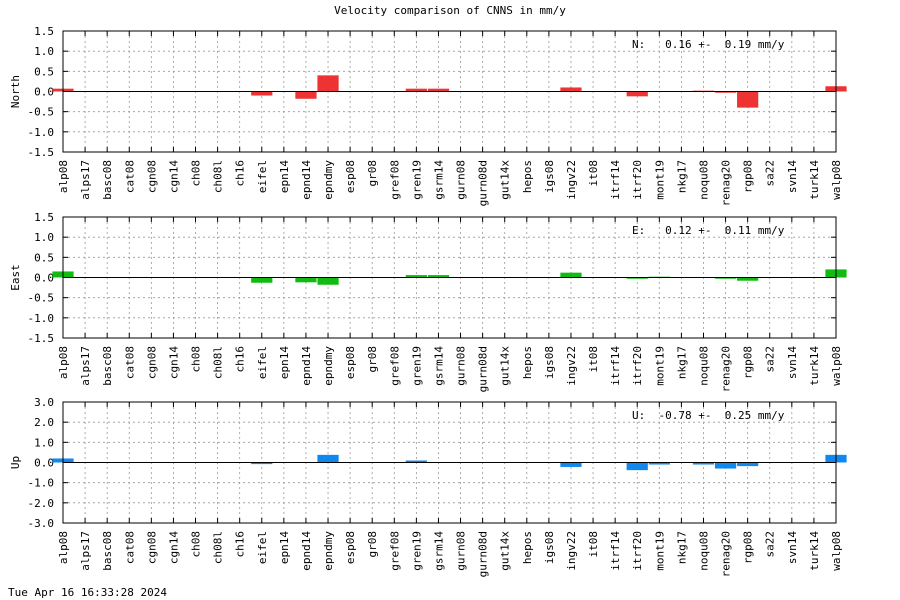  I want to click on east-xtick-label: cat08, so click(129, 362).